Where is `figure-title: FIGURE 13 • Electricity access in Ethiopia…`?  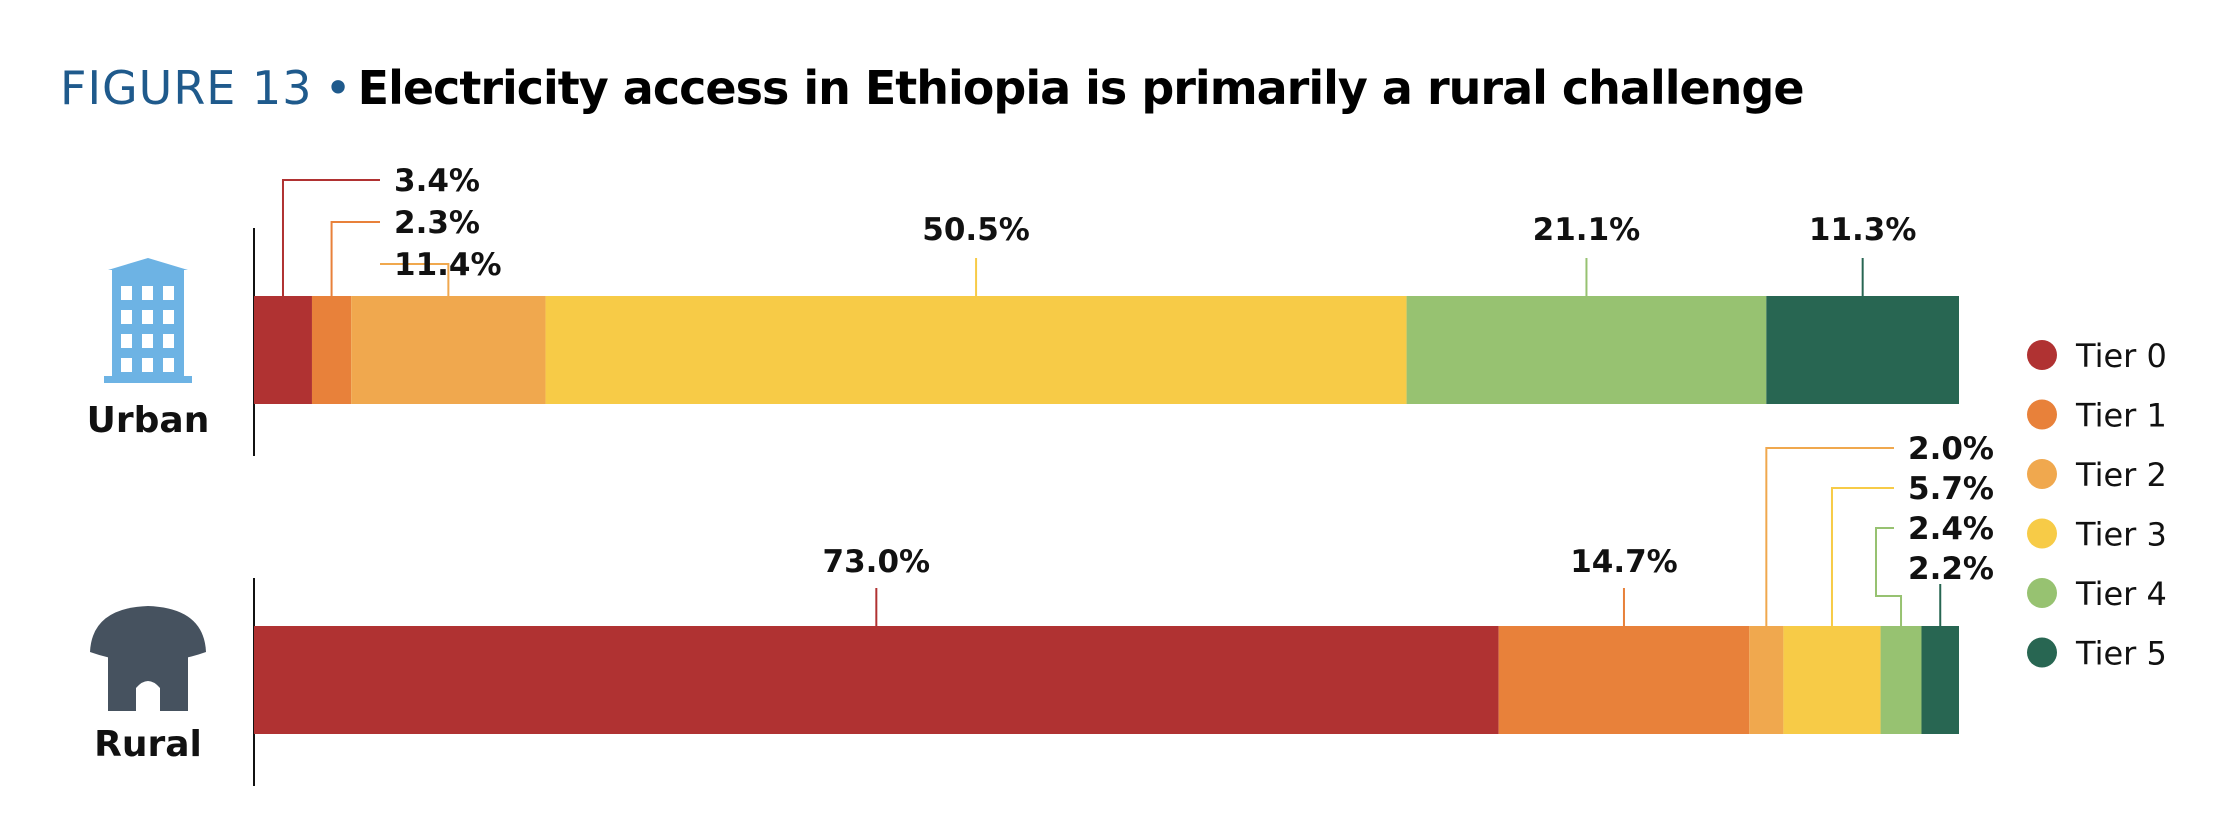 figure-title: FIGURE 13 • Electricity access in Ethiopia… is located at coordinates (932, 88).